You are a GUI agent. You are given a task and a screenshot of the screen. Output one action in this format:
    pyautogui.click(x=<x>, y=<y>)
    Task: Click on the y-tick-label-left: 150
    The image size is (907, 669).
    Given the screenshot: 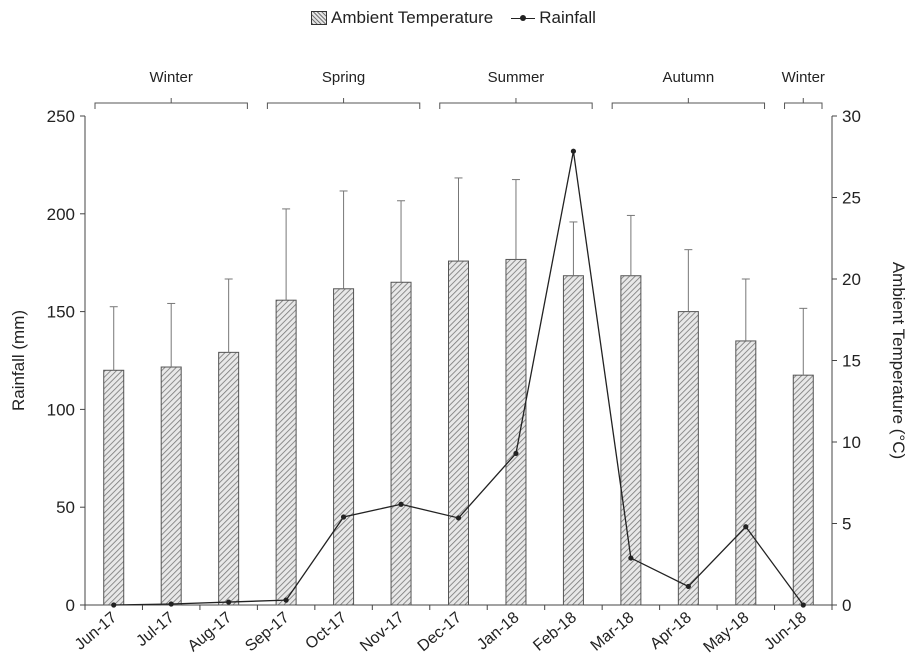 What is the action you would take?
    pyautogui.click(x=61, y=312)
    